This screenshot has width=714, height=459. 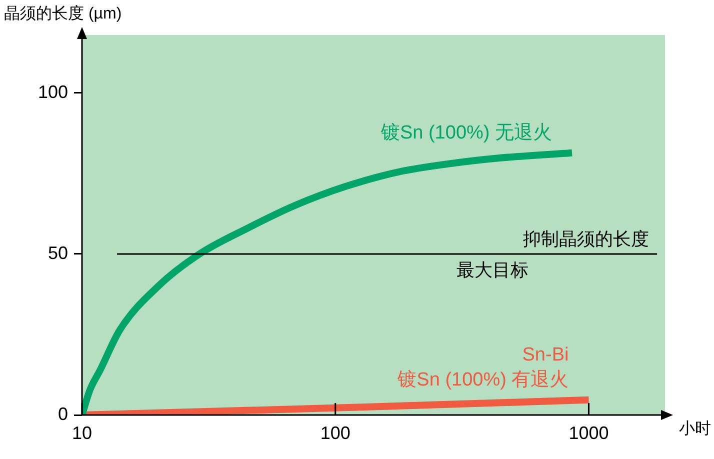 I want to click on series-label: 镀Sn (100%) 无退火, so click(x=466, y=133).